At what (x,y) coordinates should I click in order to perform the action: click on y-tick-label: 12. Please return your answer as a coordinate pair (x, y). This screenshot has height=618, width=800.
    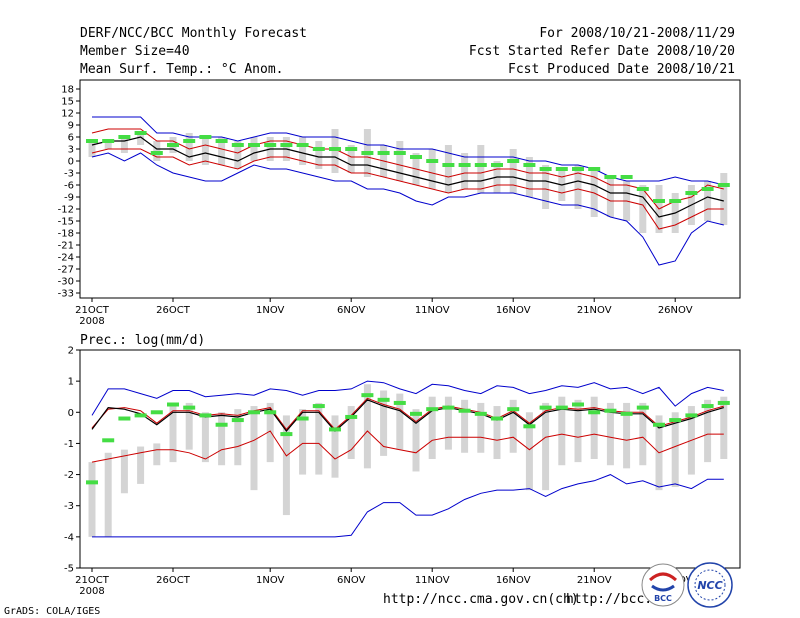
    Looking at the image, I should click on (67, 114).